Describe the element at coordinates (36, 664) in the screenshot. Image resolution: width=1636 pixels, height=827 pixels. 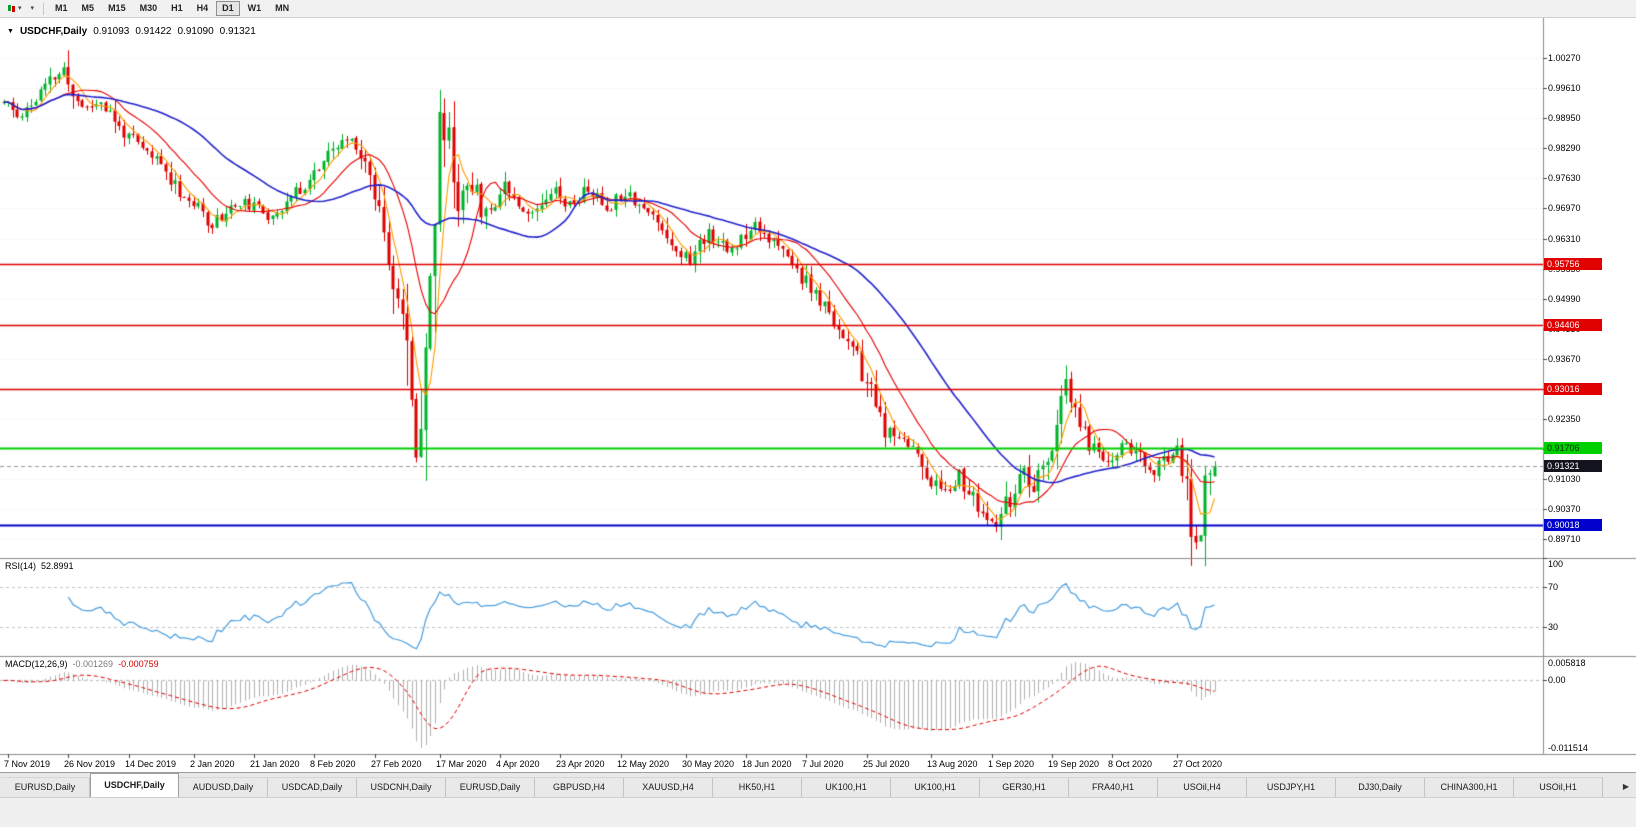
I see `macd-name: MACD(12,26,9)` at that location.